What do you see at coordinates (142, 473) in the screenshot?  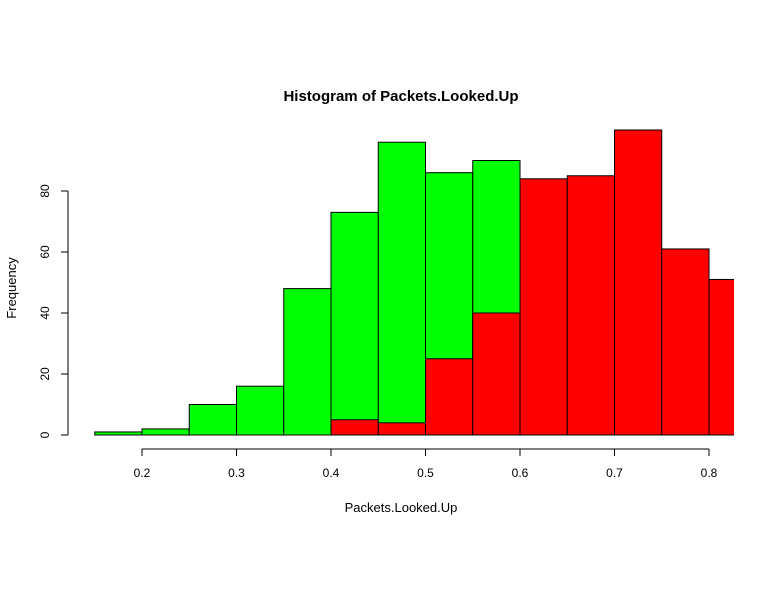 I see `x-tick-label: 0.2` at bounding box center [142, 473].